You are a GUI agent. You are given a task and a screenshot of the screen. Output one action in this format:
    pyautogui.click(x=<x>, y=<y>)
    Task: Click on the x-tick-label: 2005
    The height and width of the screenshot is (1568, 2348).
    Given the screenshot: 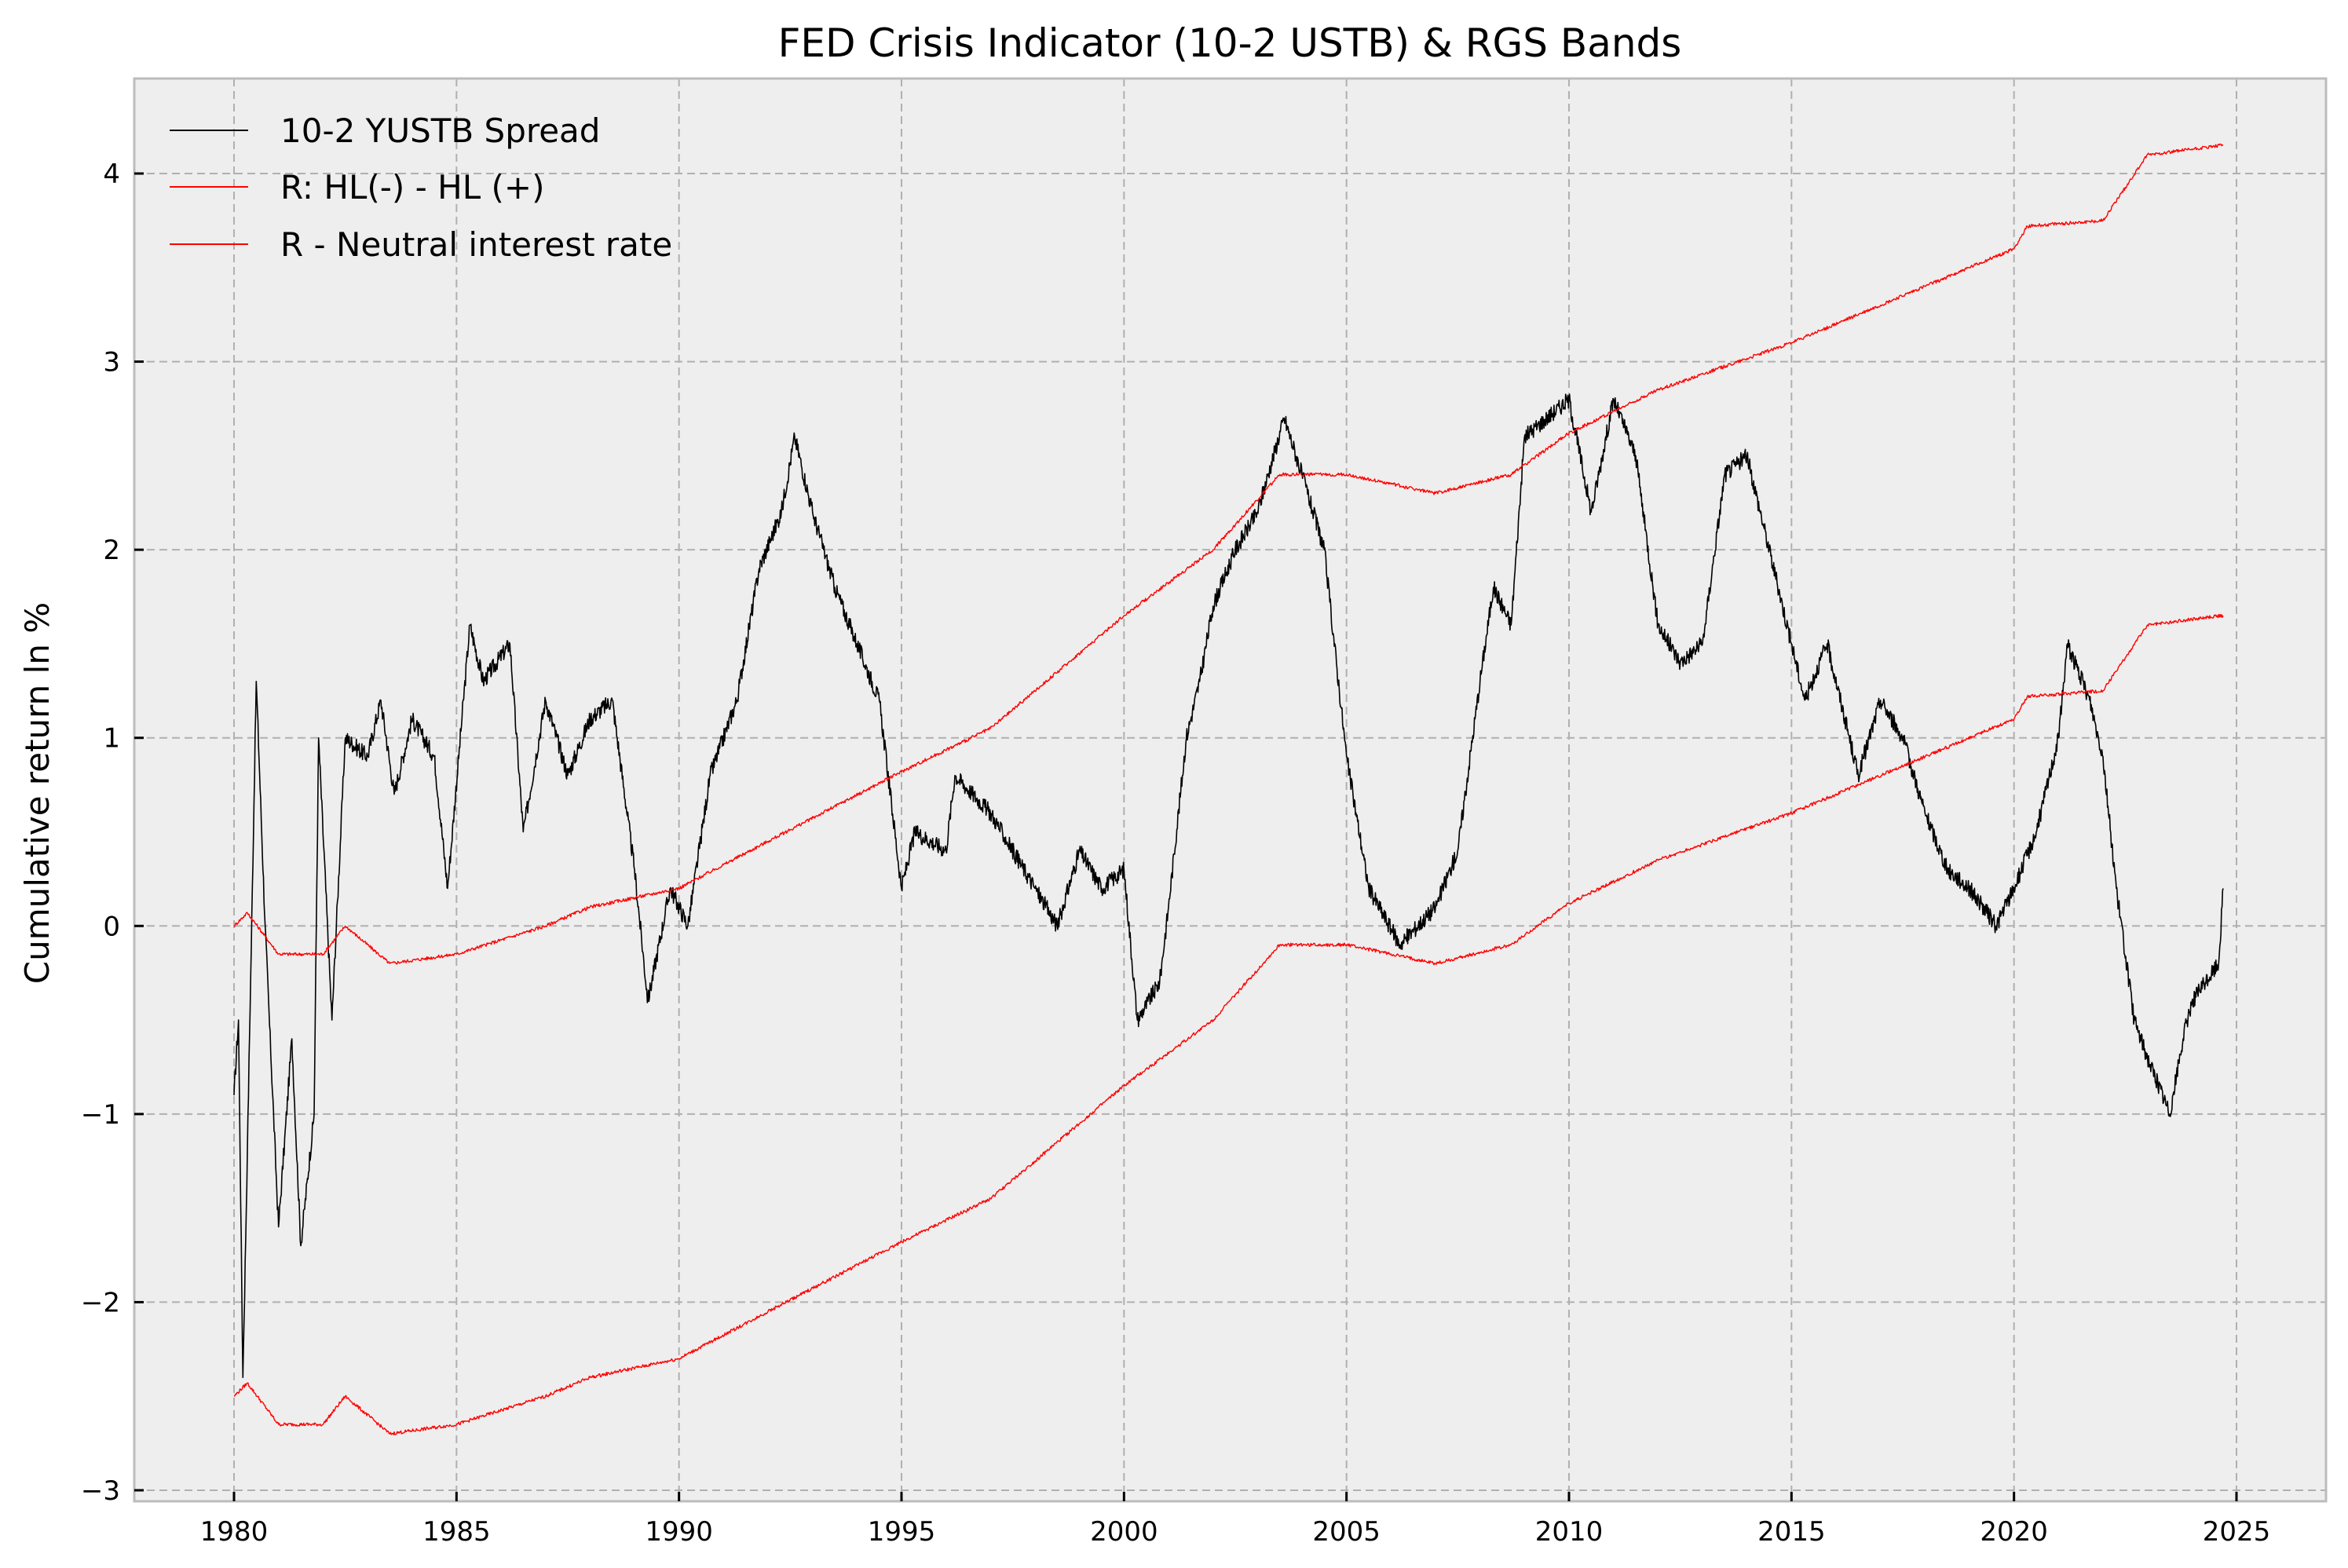 What is the action you would take?
    pyautogui.click(x=1346, y=1532)
    